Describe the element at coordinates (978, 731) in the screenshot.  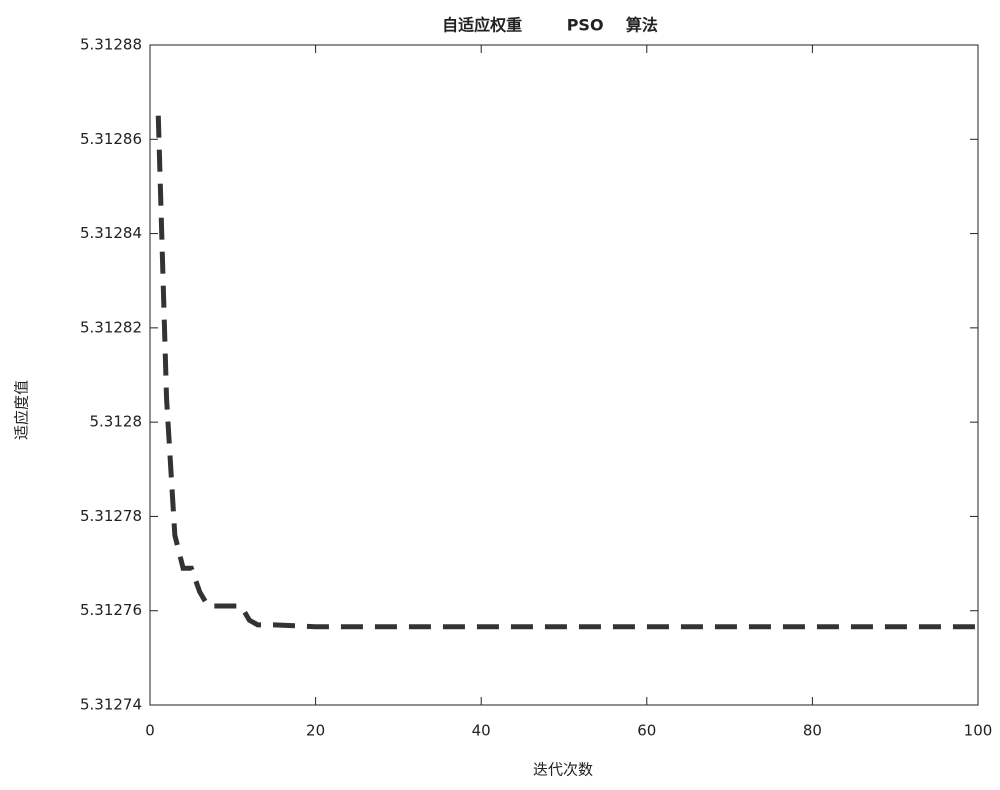
I see `x-tick-label: 100` at that location.